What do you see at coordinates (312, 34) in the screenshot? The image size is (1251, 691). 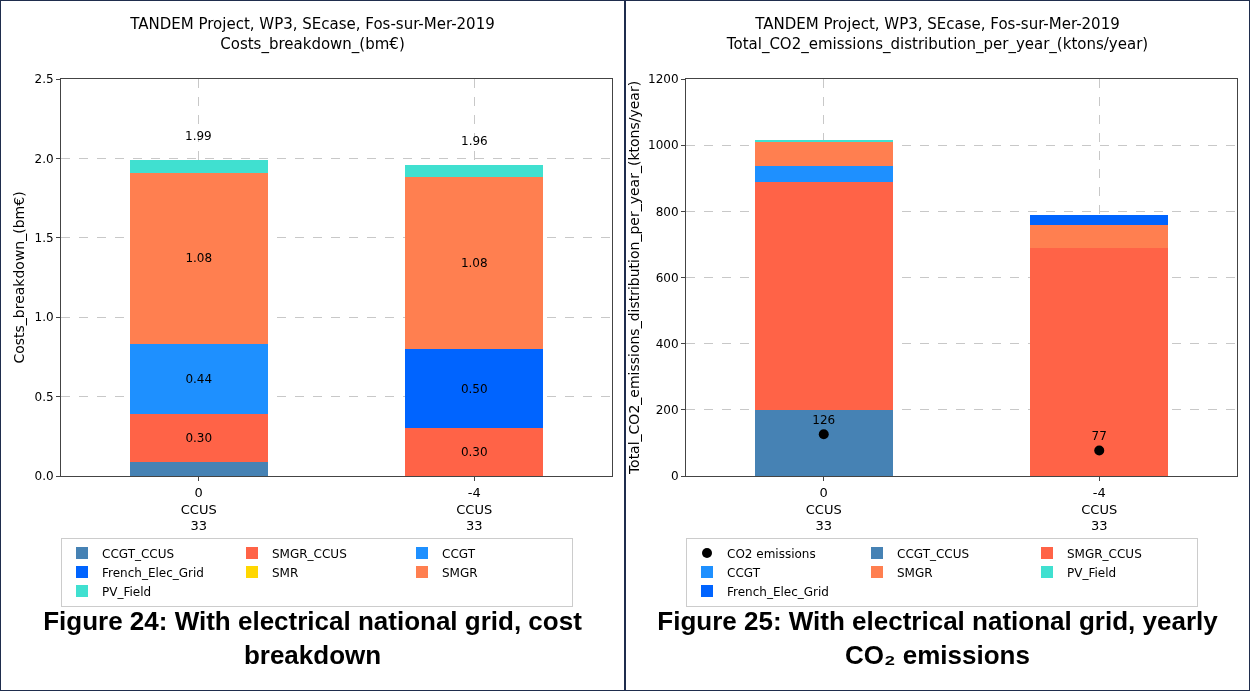 I see `chart-title: TANDEM Project, WP3, SEcase, Fos-sur-Mer-2019 Costs_breakdown_(bm€)` at bounding box center [312, 34].